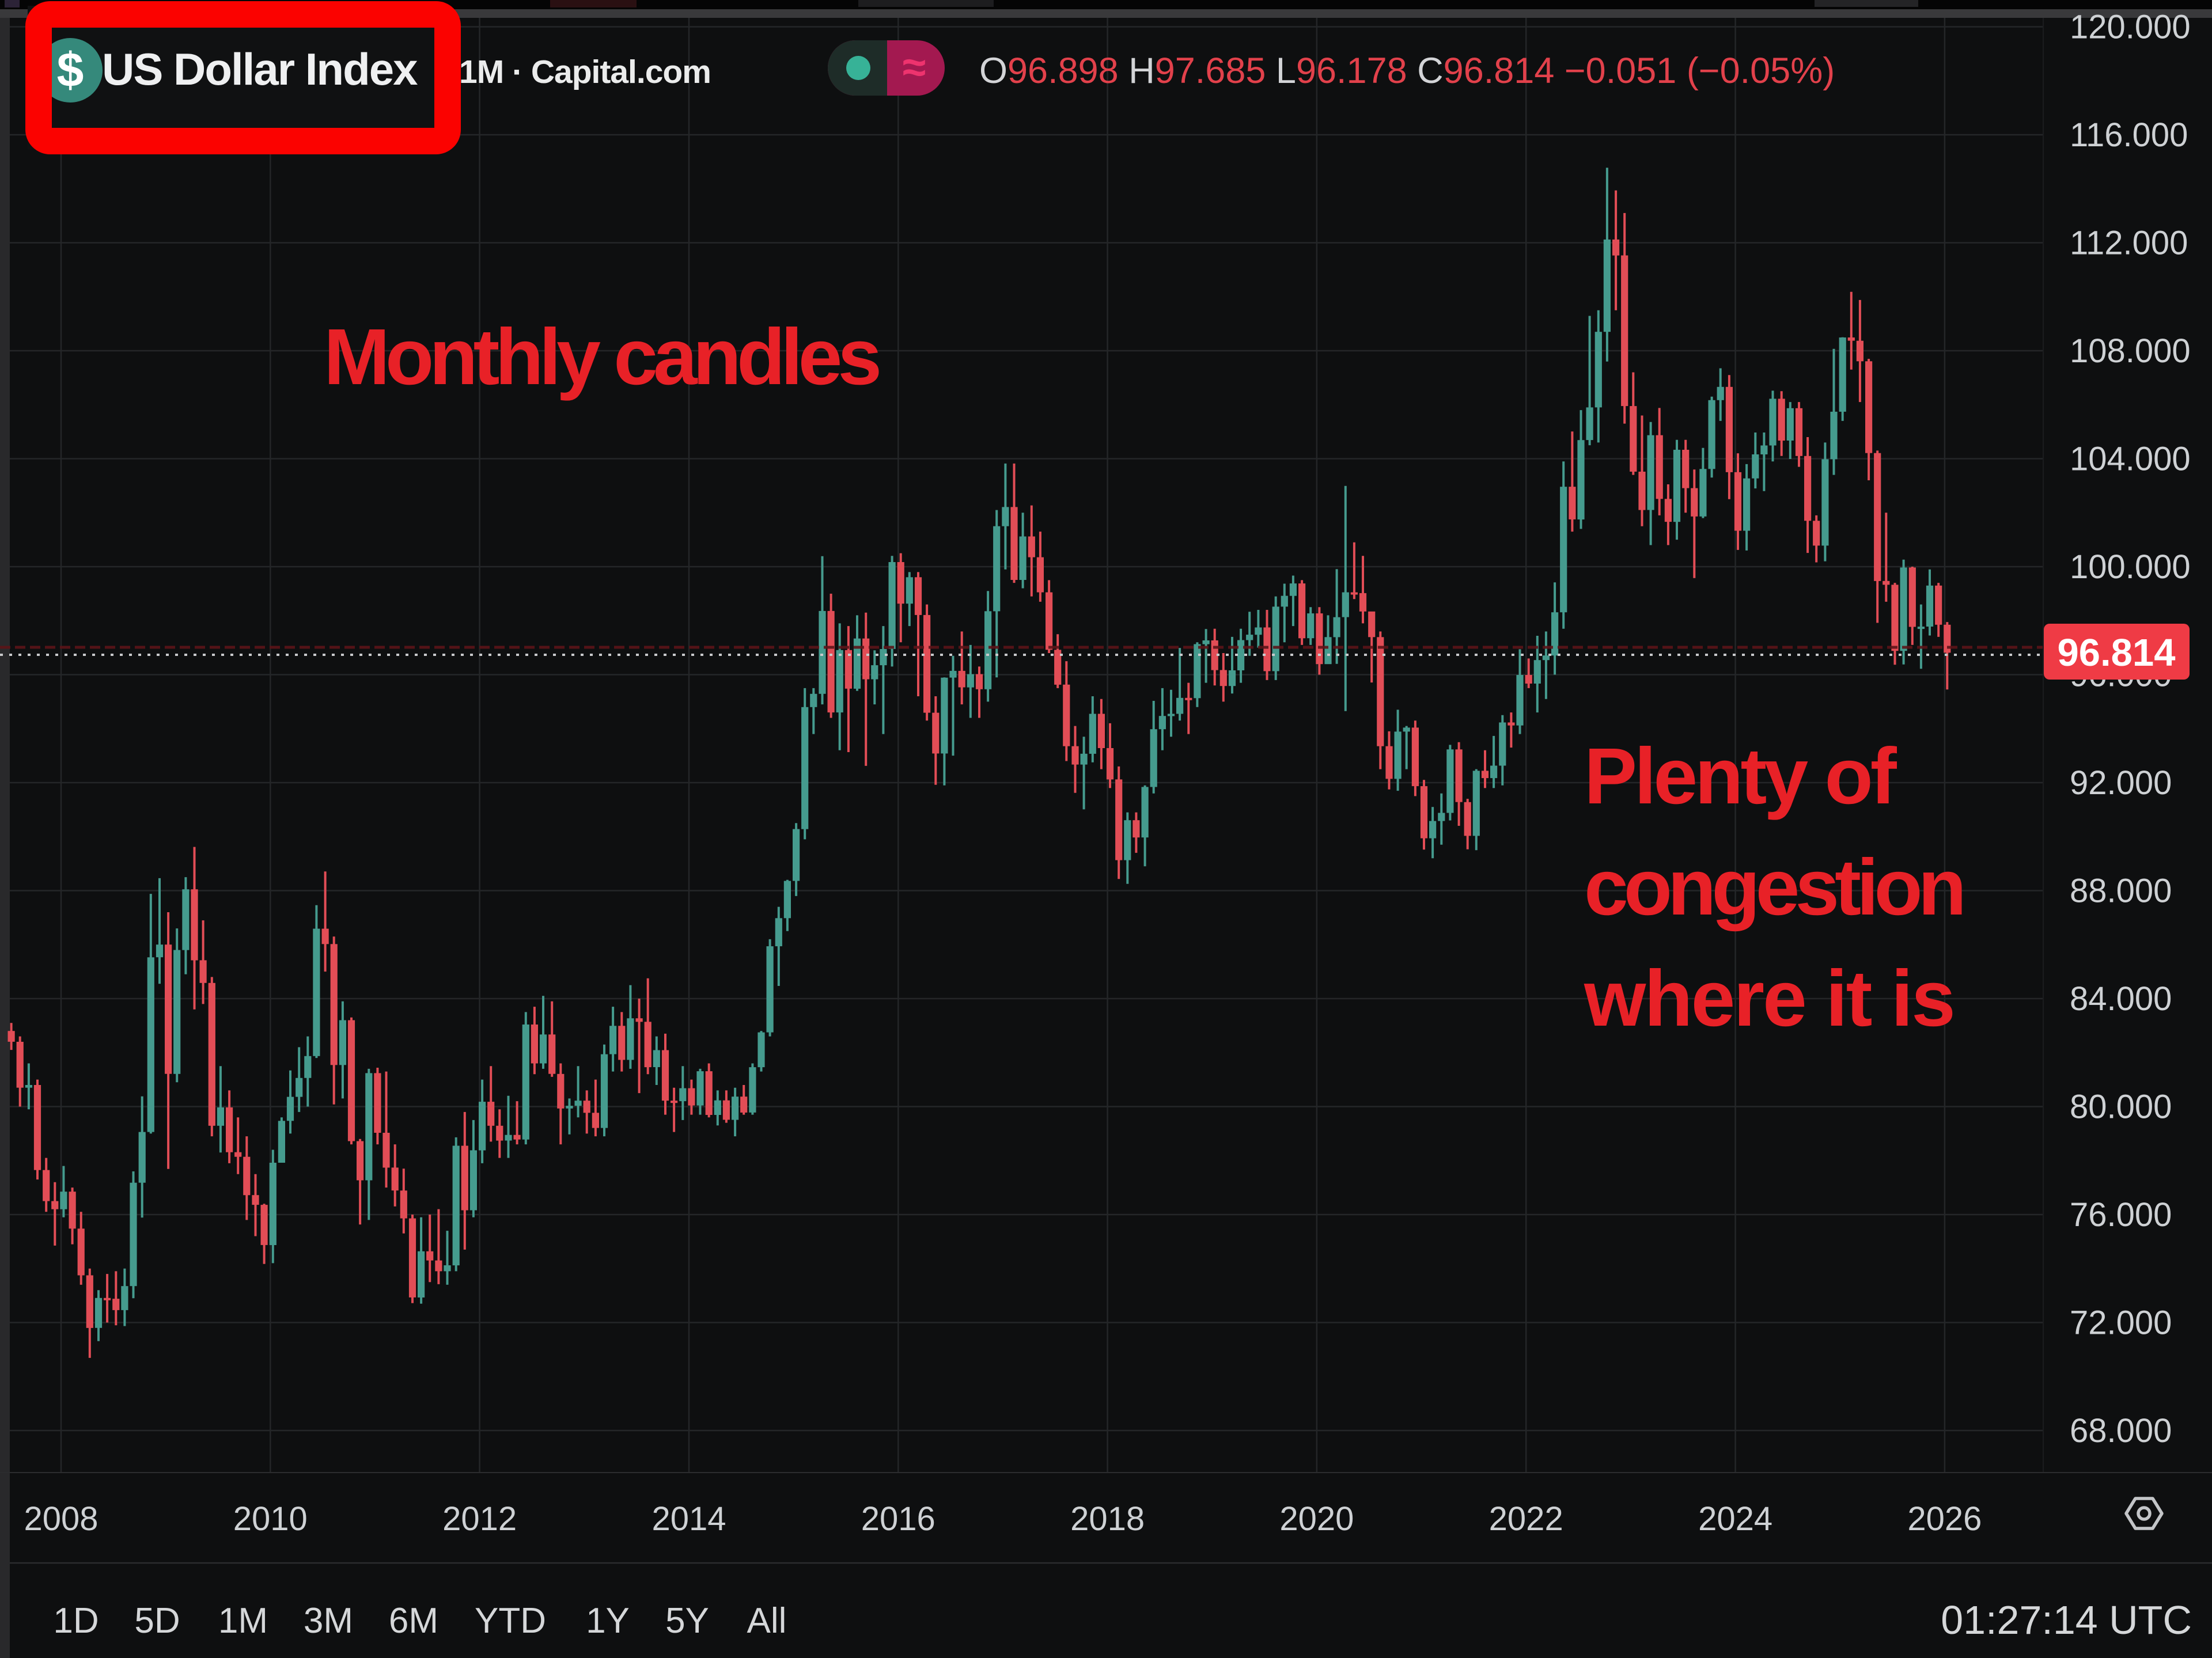 This screenshot has height=1658, width=2212. What do you see at coordinates (2130, 567) in the screenshot?
I see `svg-text: 100.000` at bounding box center [2130, 567].